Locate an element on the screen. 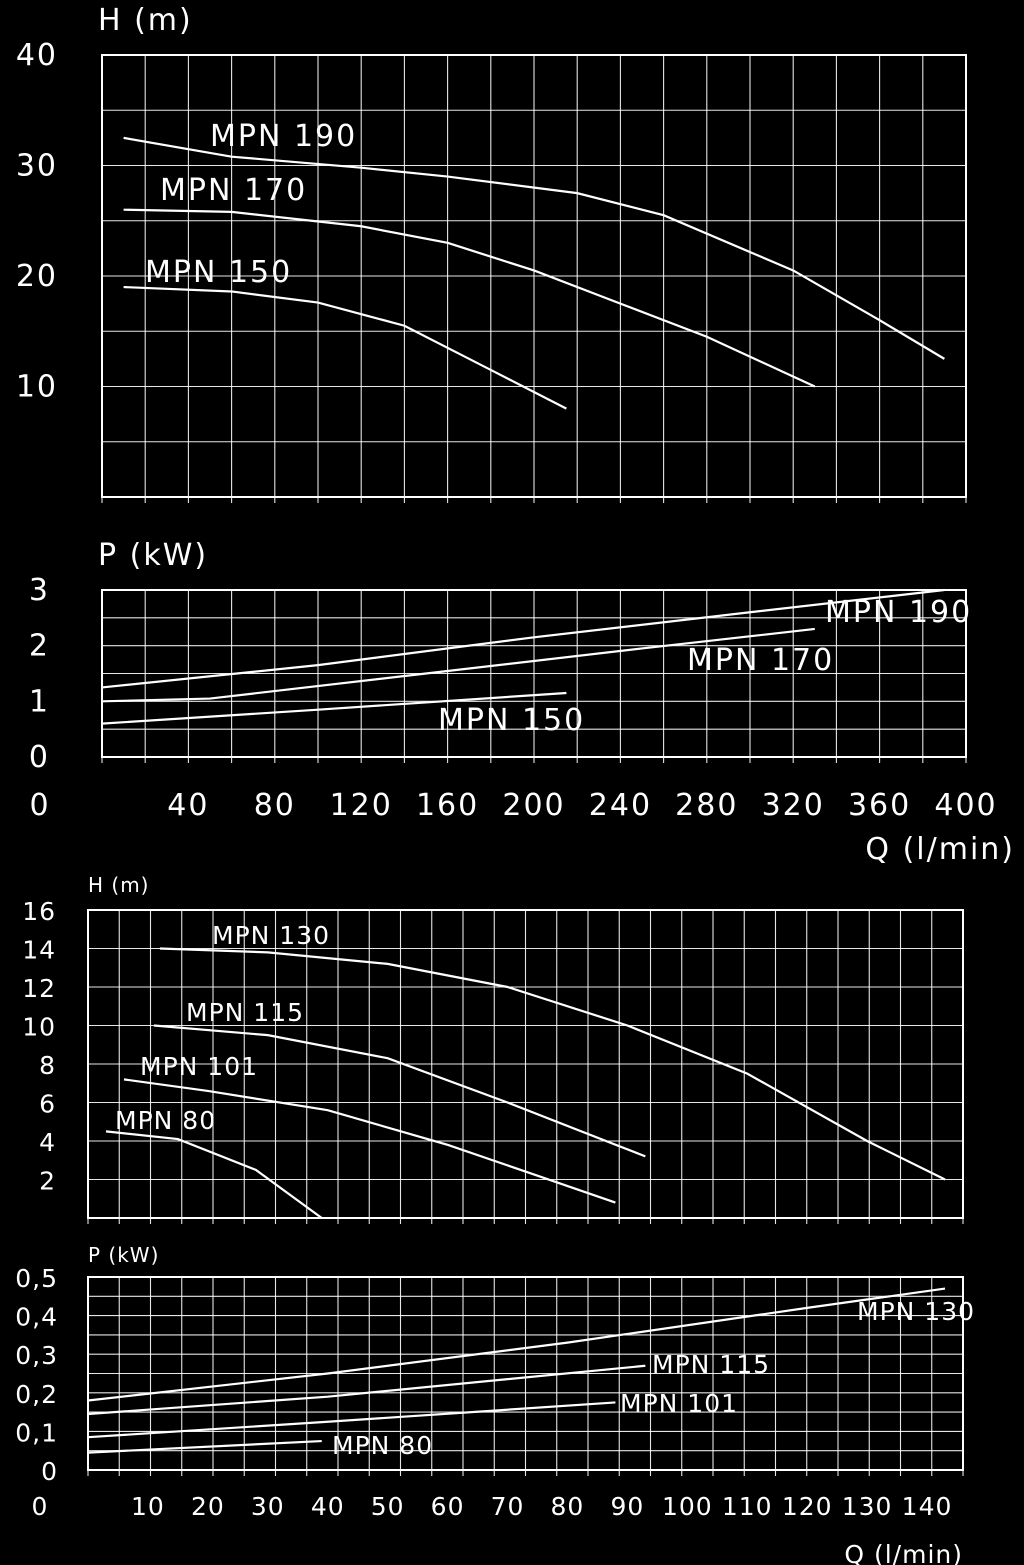 The height and width of the screenshot is (1565, 1024). lower_power-x-tick-label: 50 is located at coordinates (388, 1506).